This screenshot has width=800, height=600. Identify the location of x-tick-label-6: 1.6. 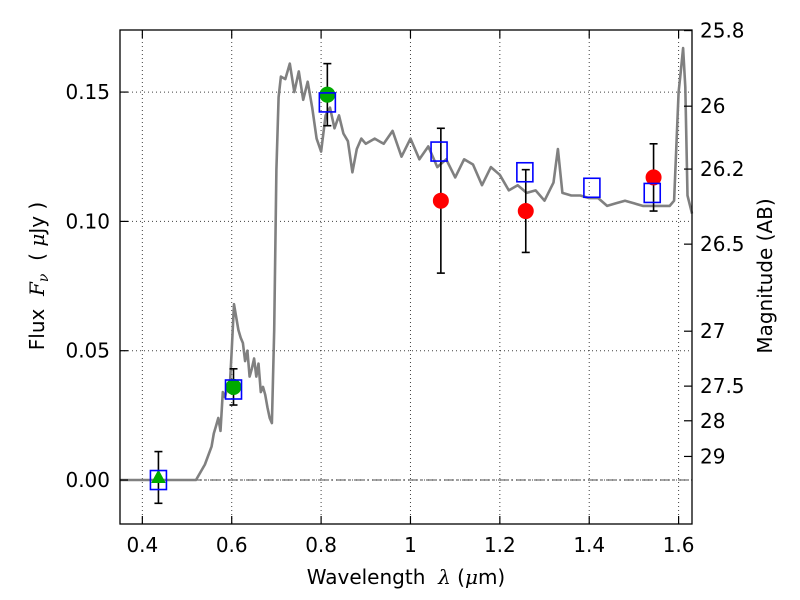
(679, 545).